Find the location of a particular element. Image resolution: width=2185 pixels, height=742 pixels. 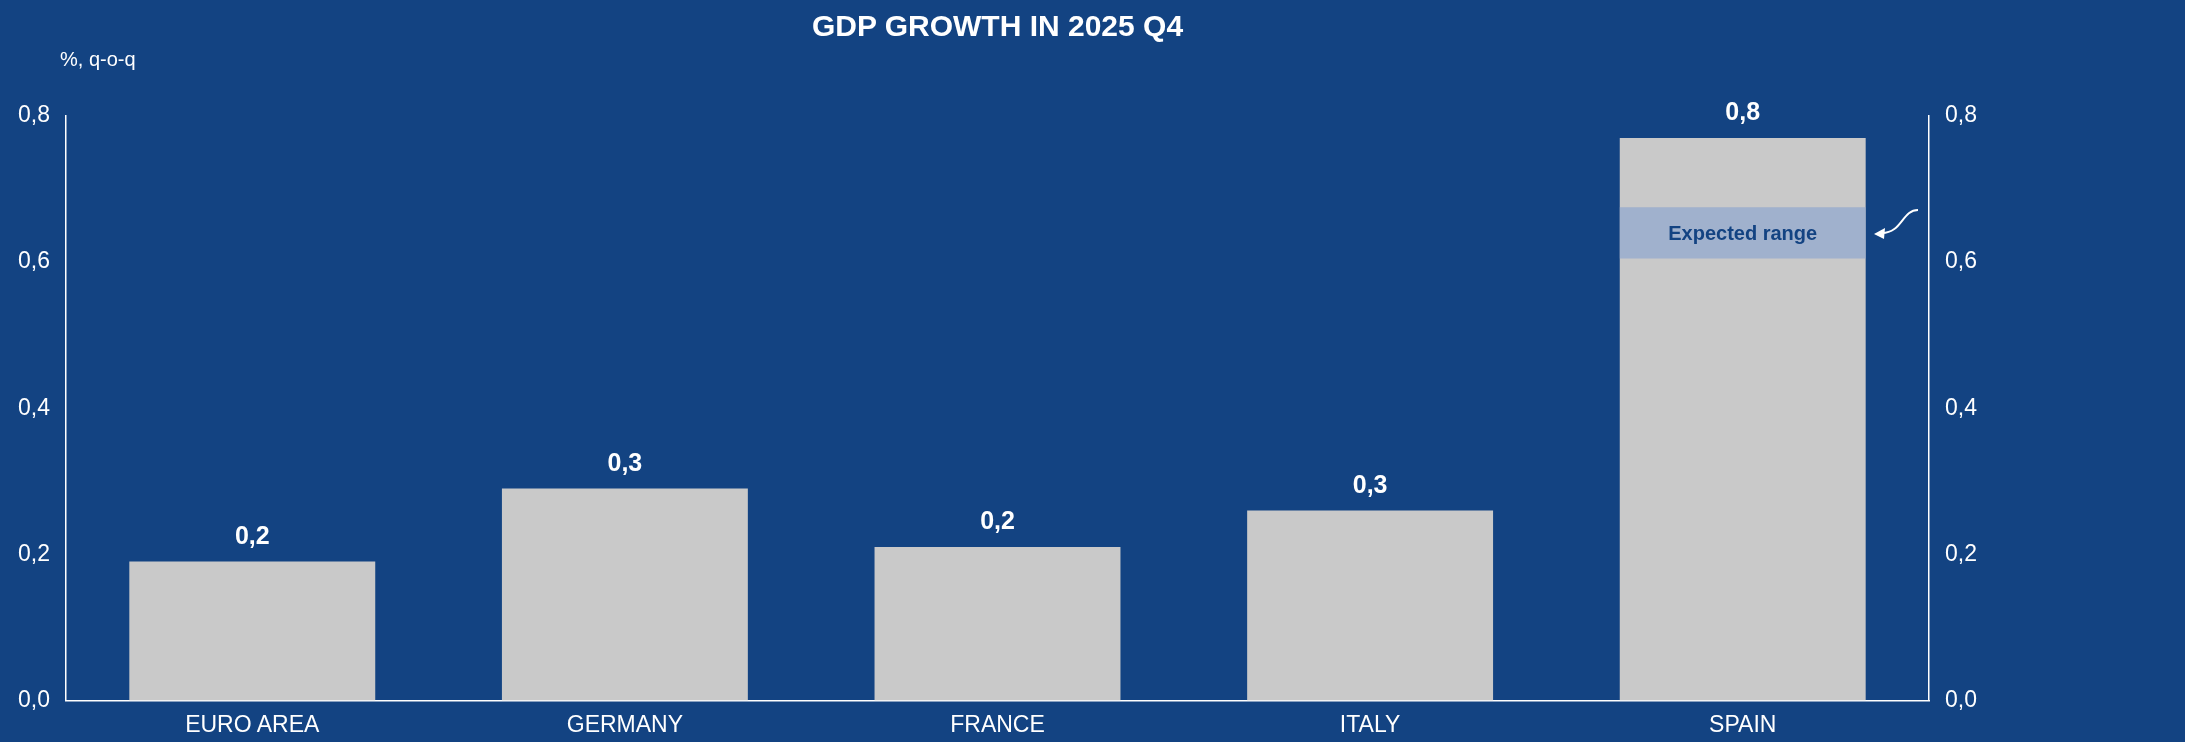

x-tick-label: SPAIN is located at coordinates (1743, 723).